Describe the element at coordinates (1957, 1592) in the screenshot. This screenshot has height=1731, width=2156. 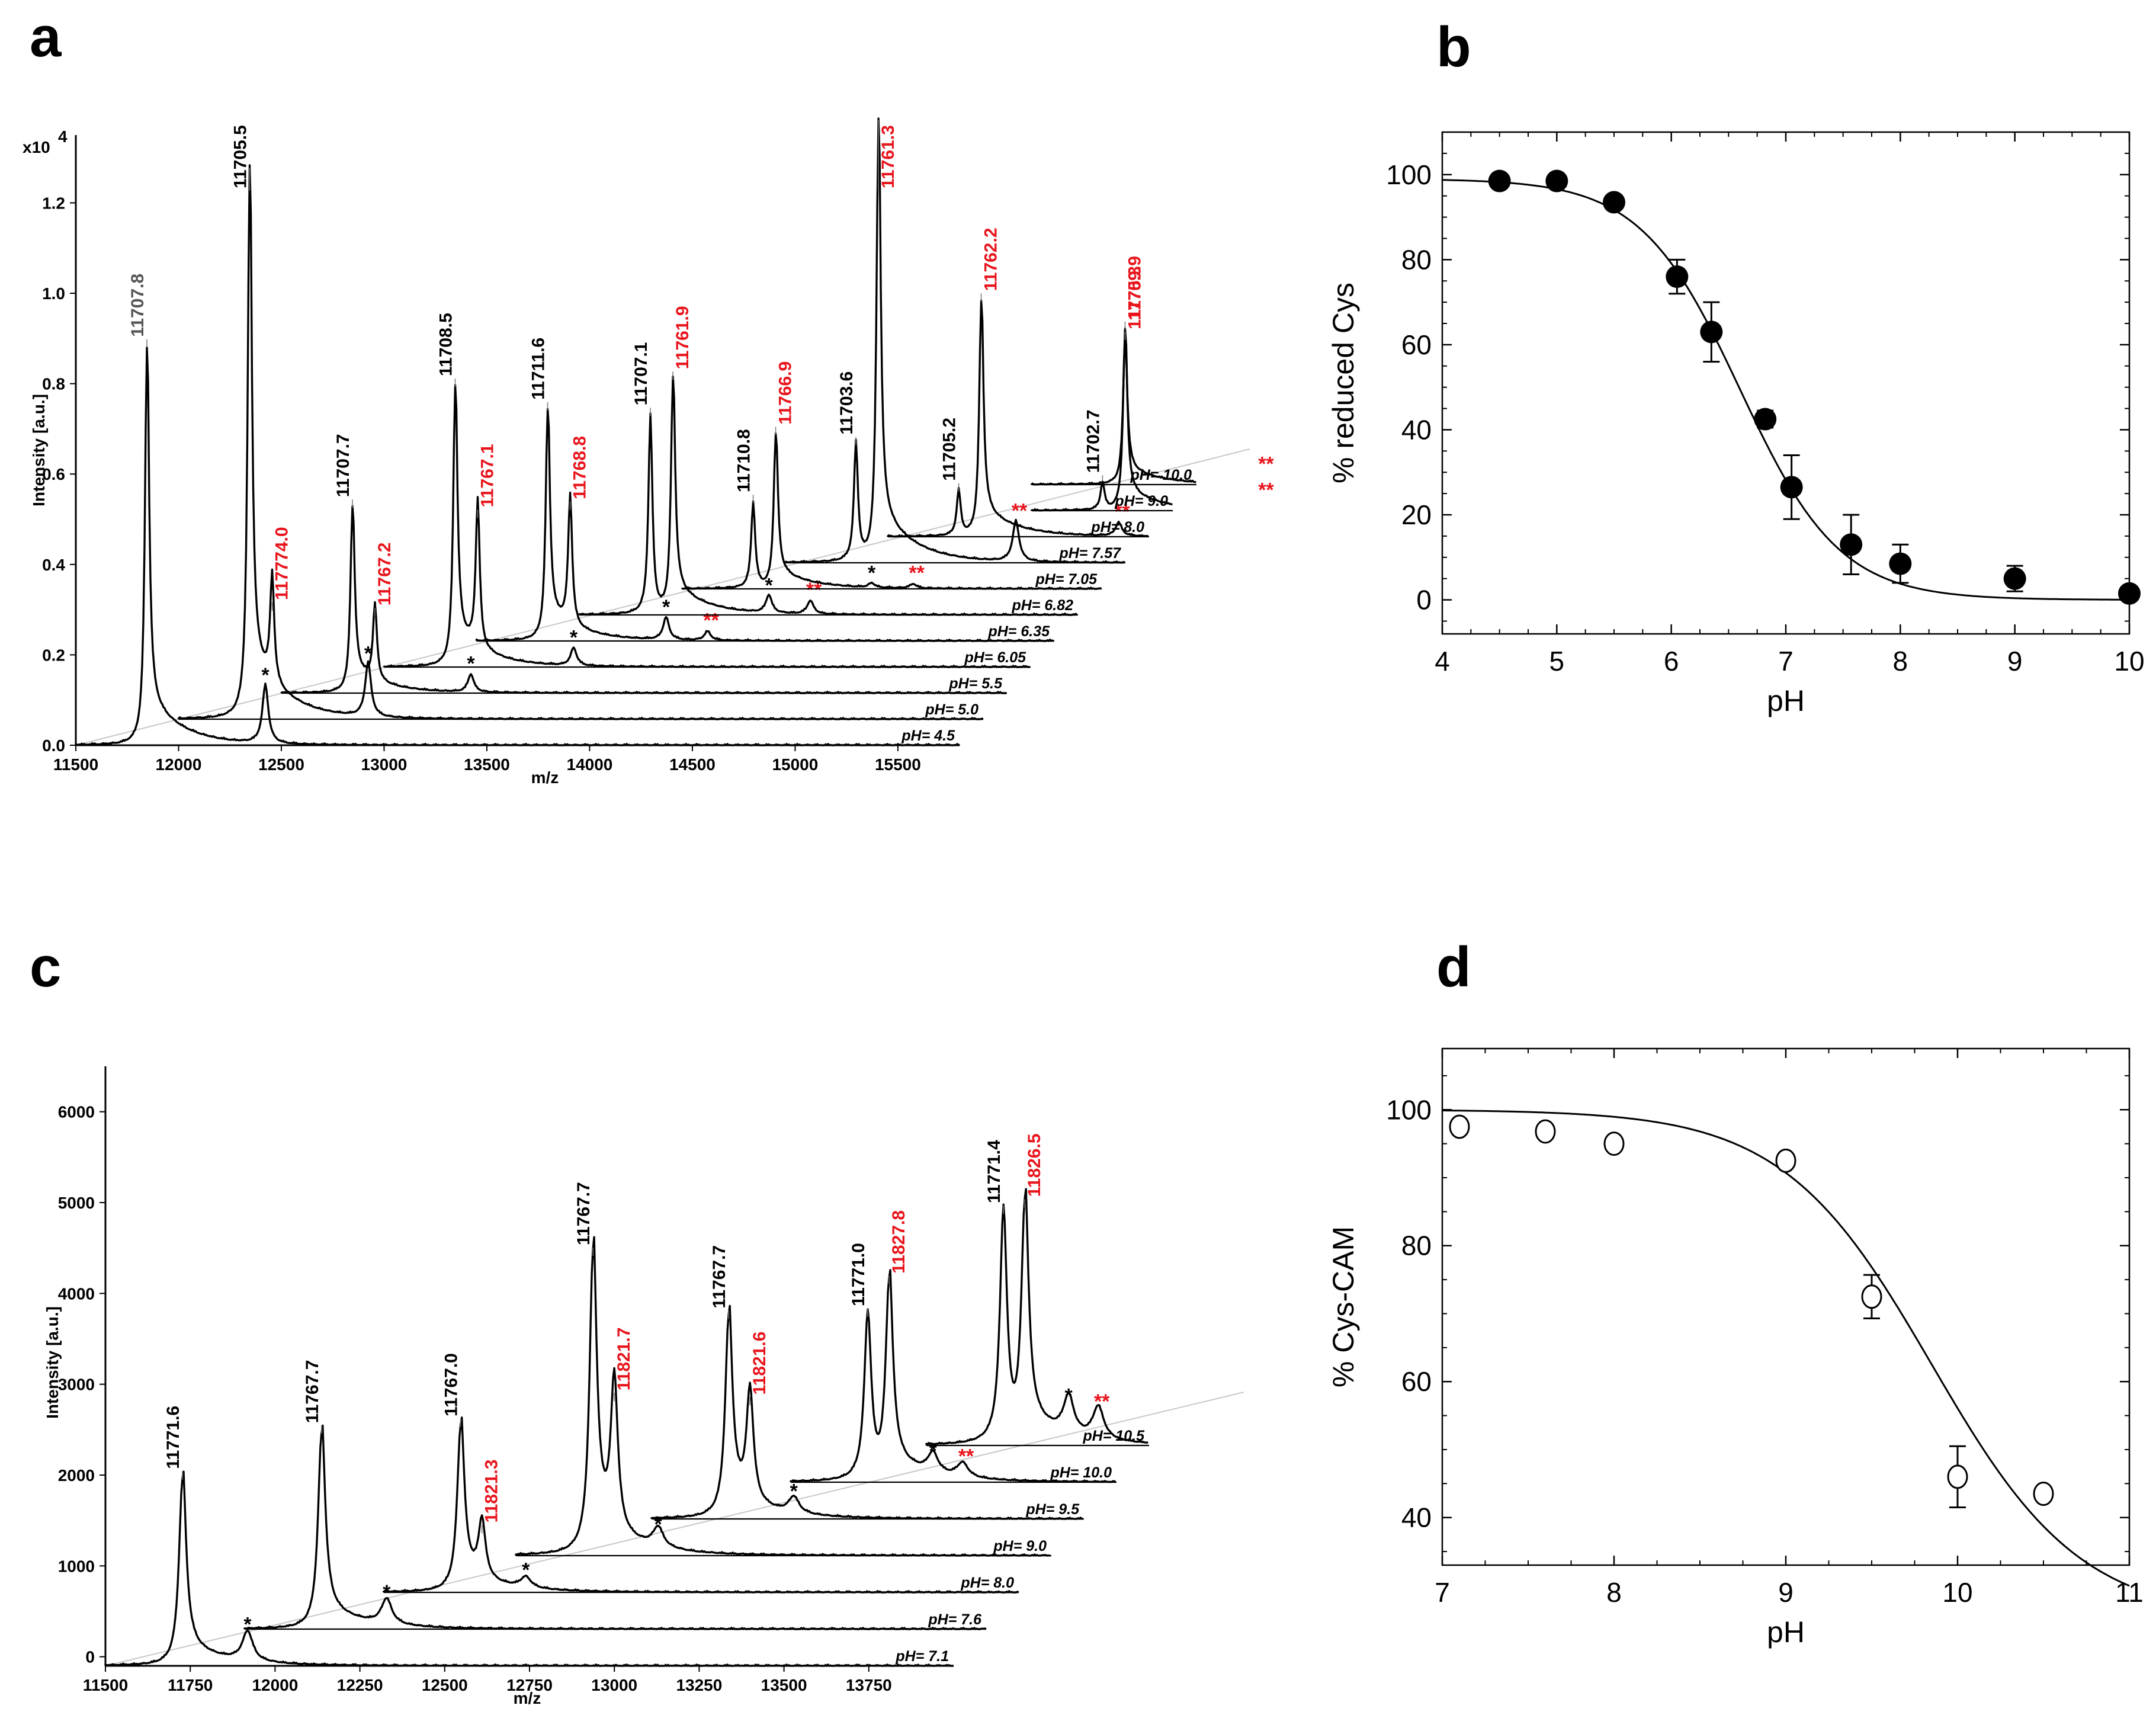
I see `x-tick-label: 10` at that location.